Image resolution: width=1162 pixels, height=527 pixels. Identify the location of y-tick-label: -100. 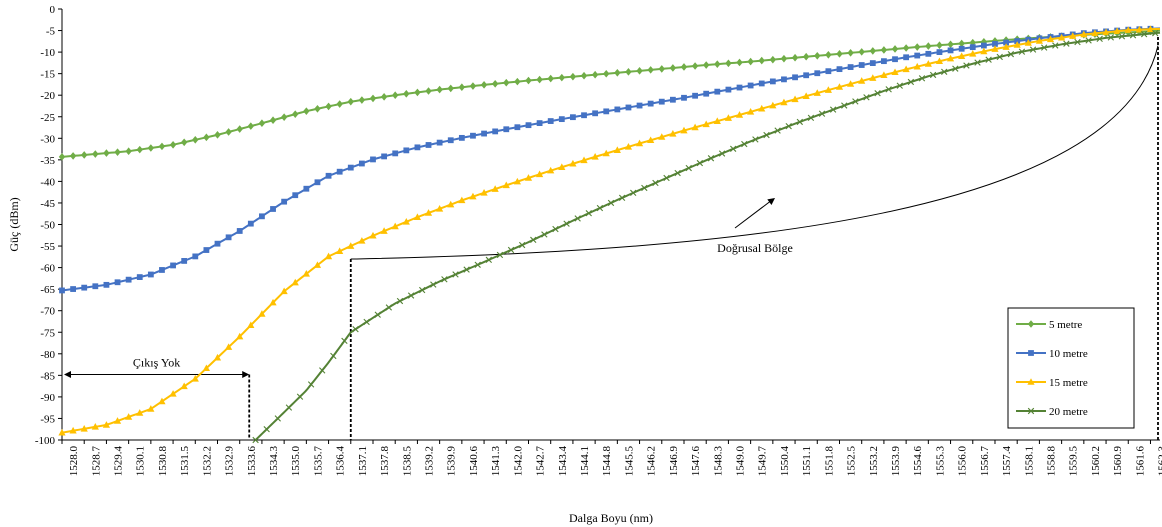
(45, 441).